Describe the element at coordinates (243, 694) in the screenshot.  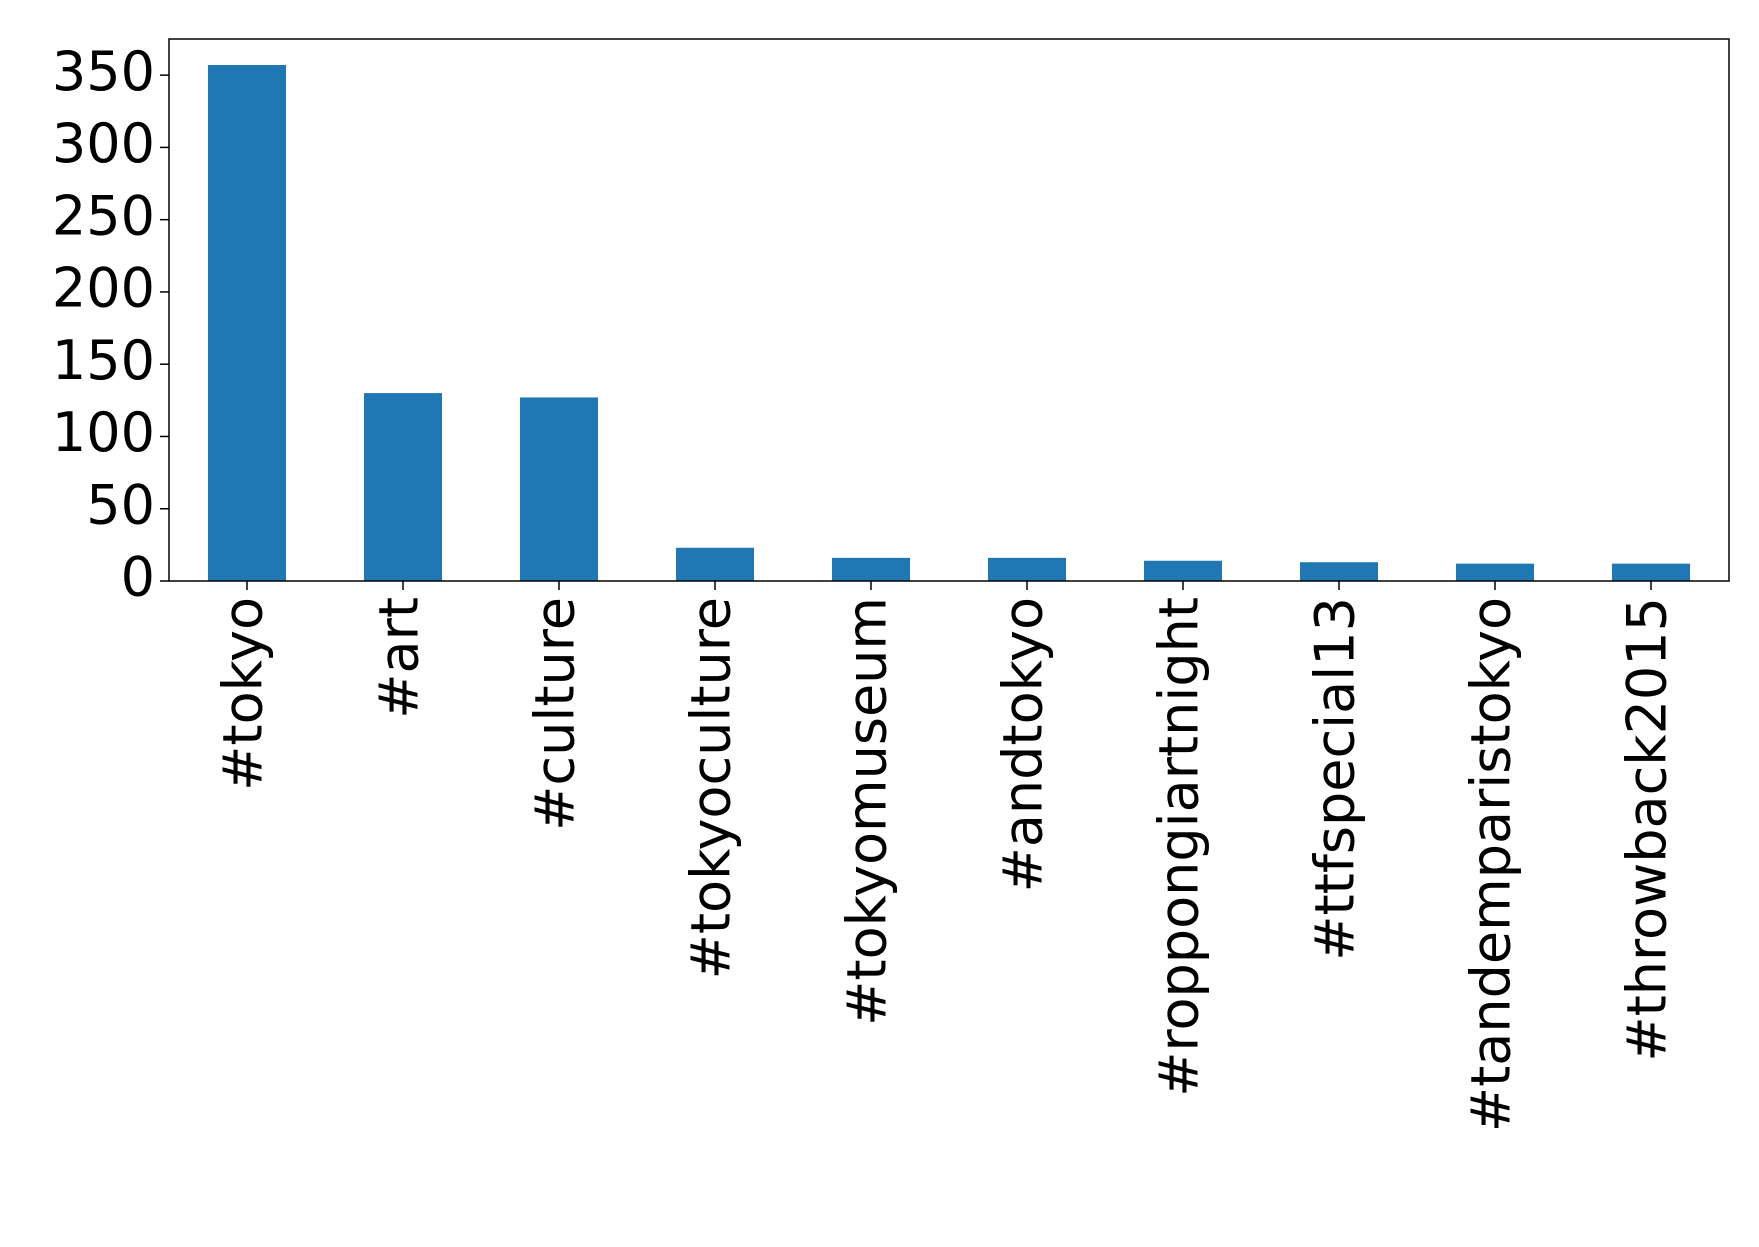
I see `x-tick-label: #tokyo` at that location.